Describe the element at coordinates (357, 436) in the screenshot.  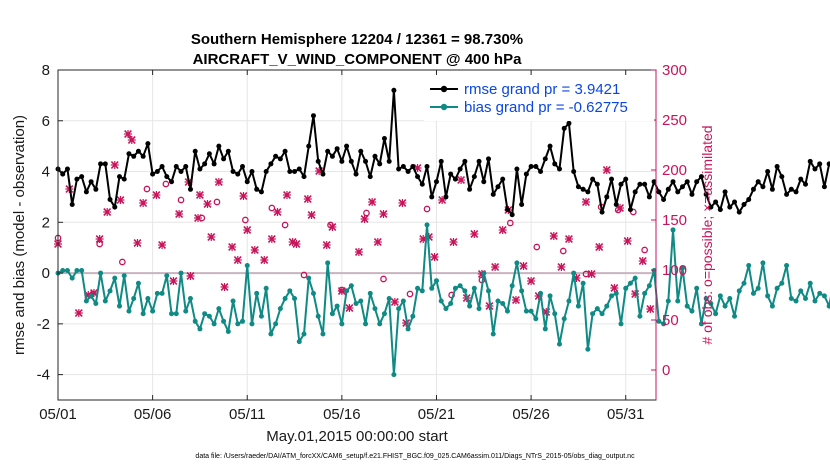
I see `x-axis-label: May.01,2015 00:00:00 start` at that location.